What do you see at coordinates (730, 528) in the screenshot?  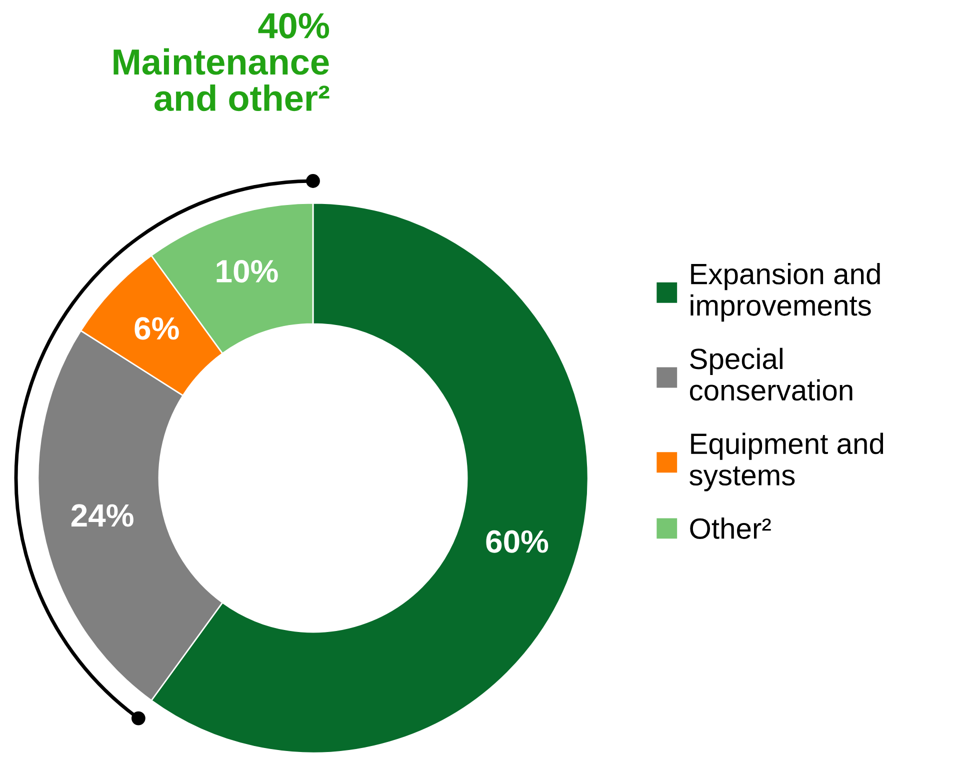 I see `legend-label: Other²` at bounding box center [730, 528].